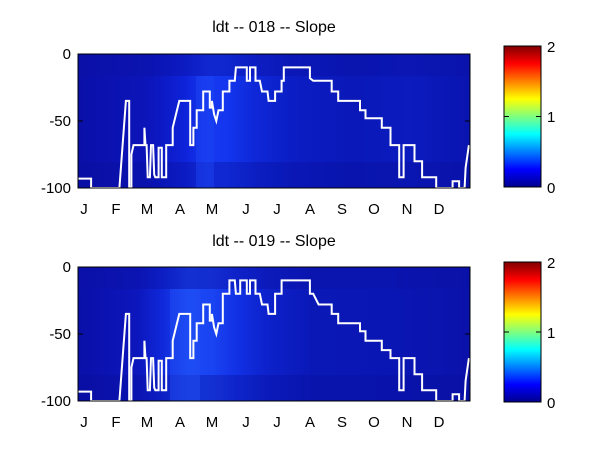 The image size is (600, 450). What do you see at coordinates (274, 241) in the screenshot?
I see `chart-title: ldt -- 019 -- Slope` at bounding box center [274, 241].